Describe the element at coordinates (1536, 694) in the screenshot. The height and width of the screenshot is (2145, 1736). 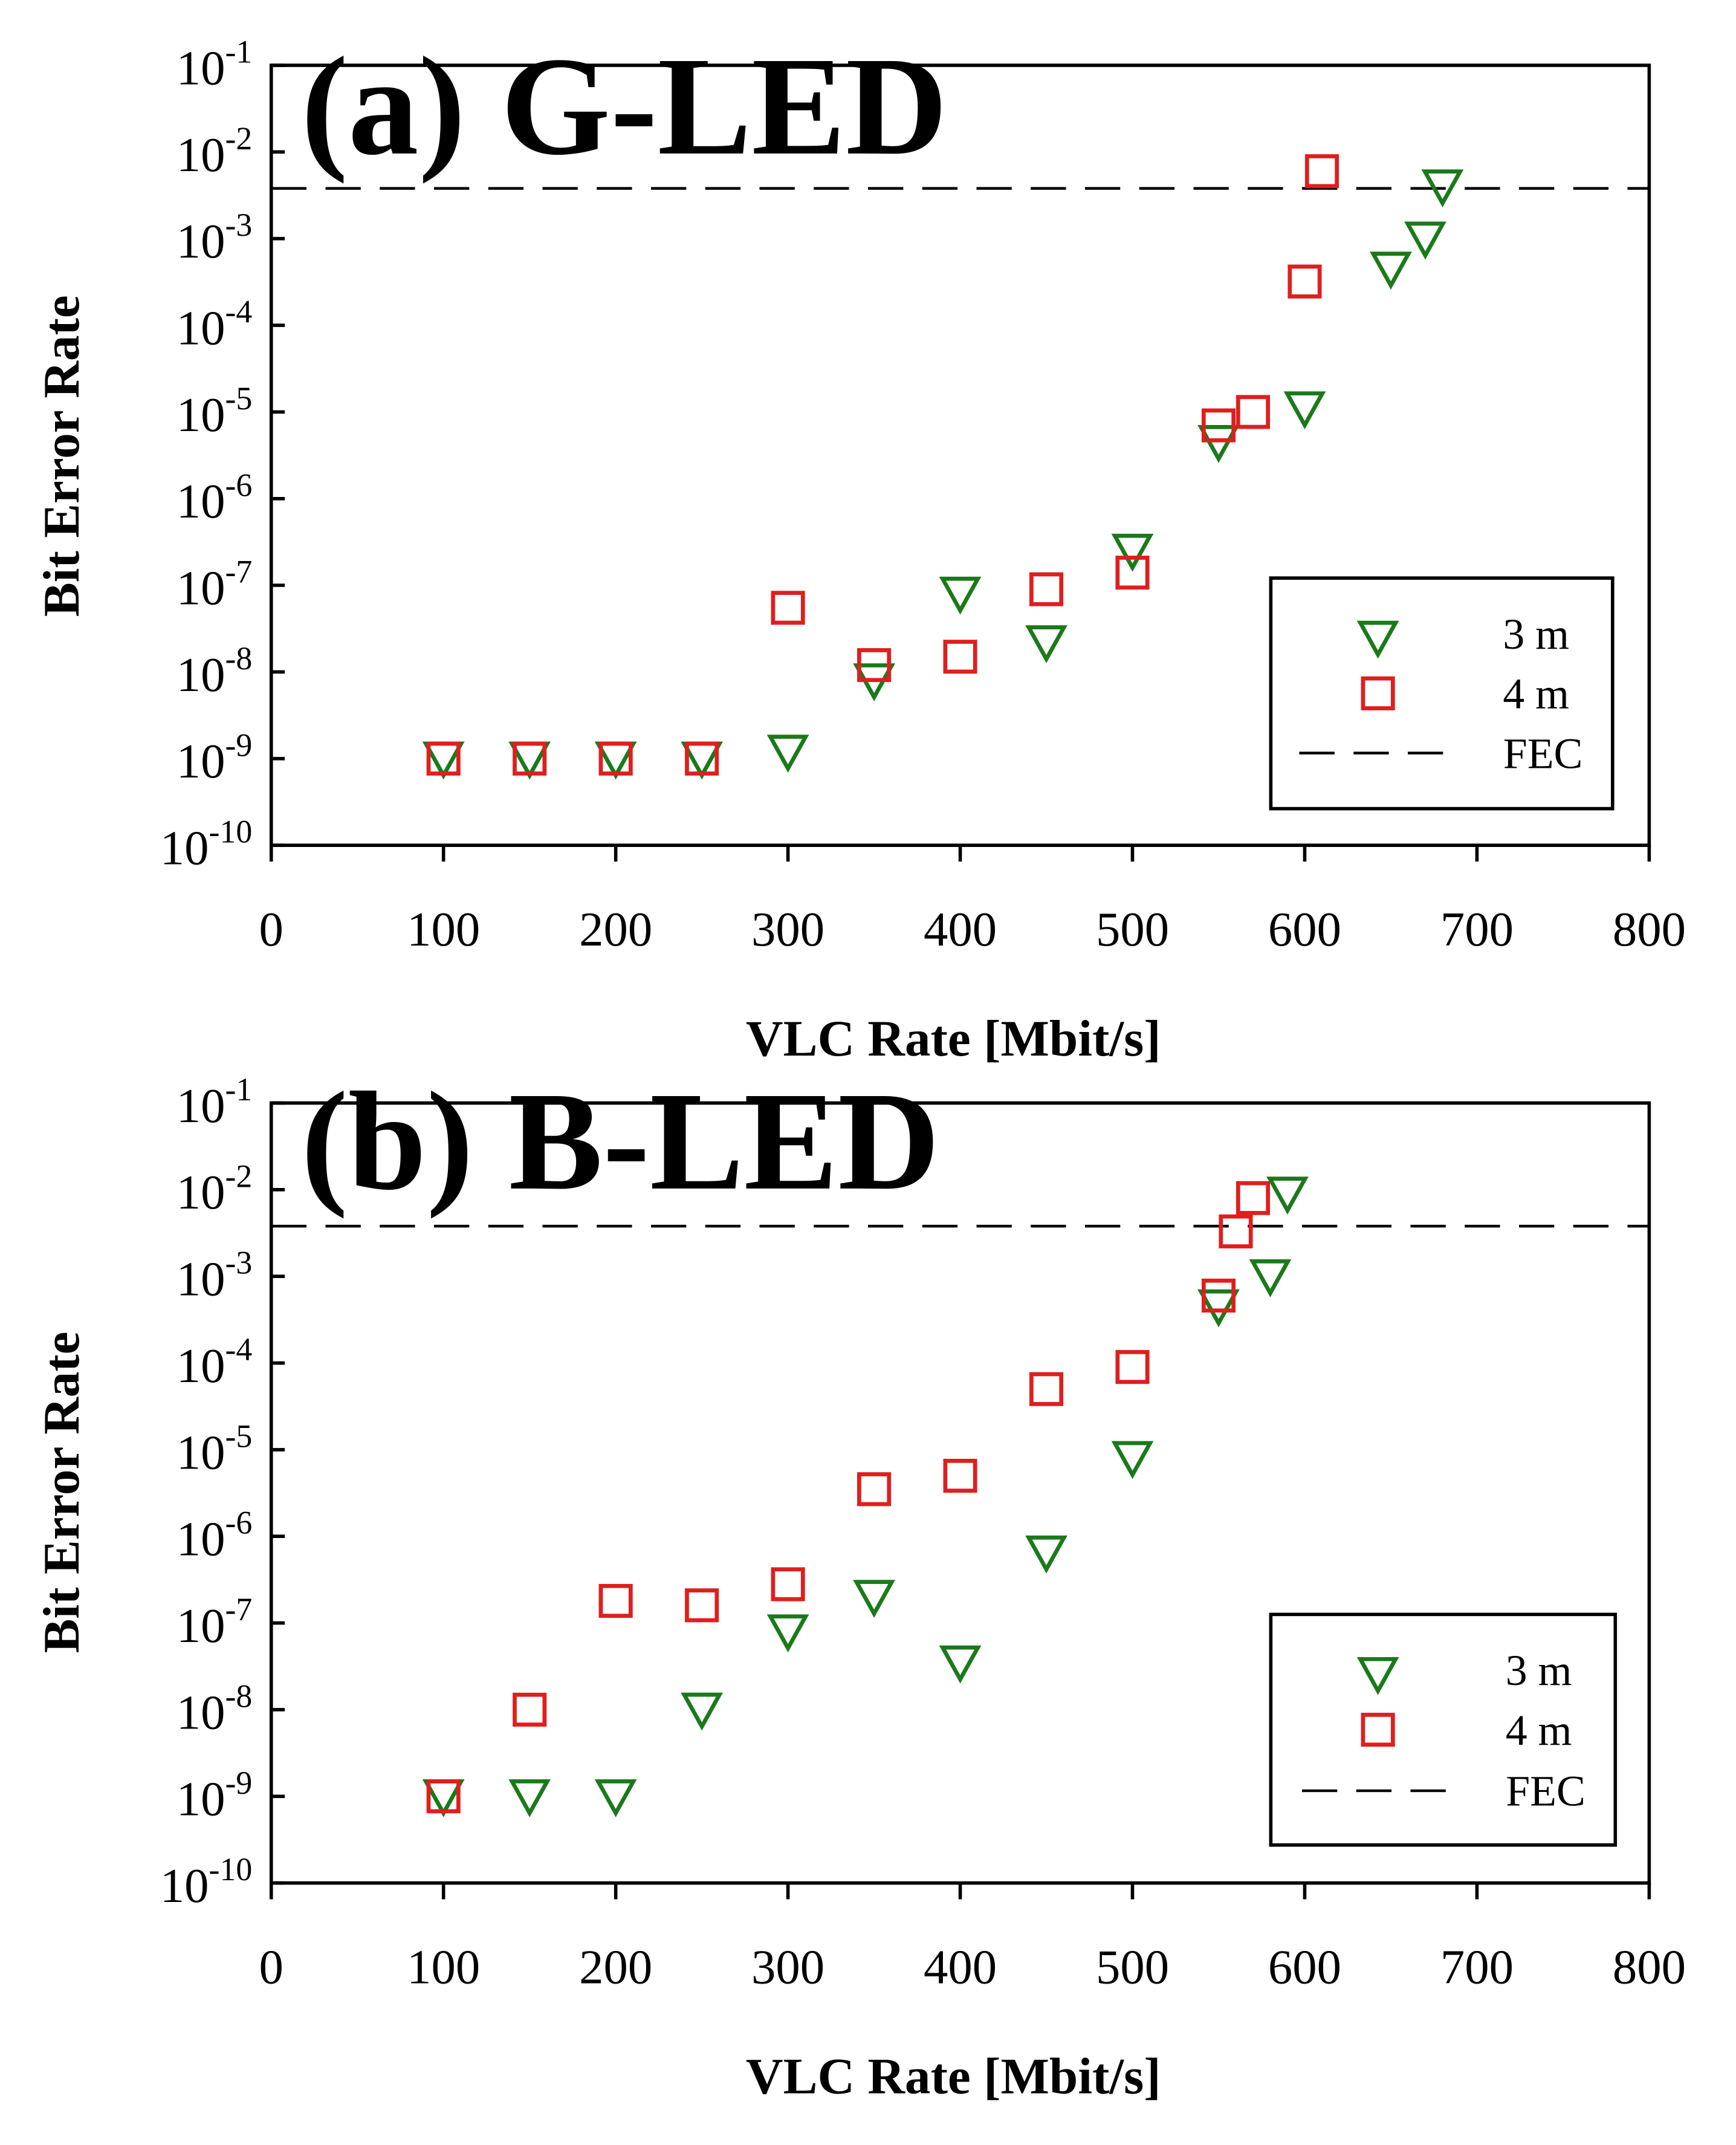
I see `panel-a-legend-label-4m: 4 m` at that location.